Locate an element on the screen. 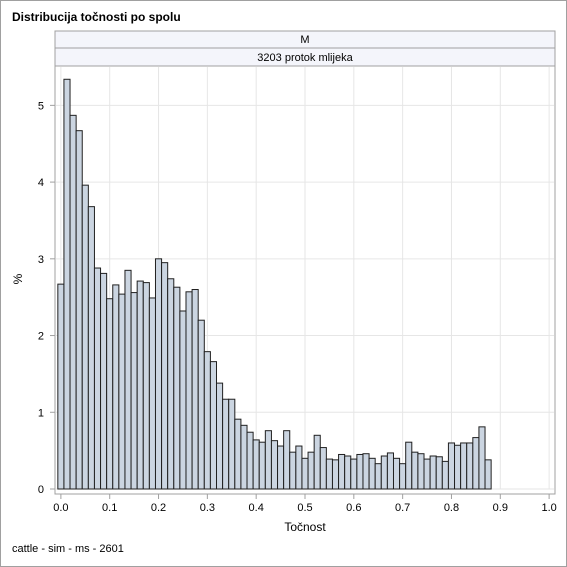  footnote: cattle - sim - ms - 2601 is located at coordinates (68, 549).